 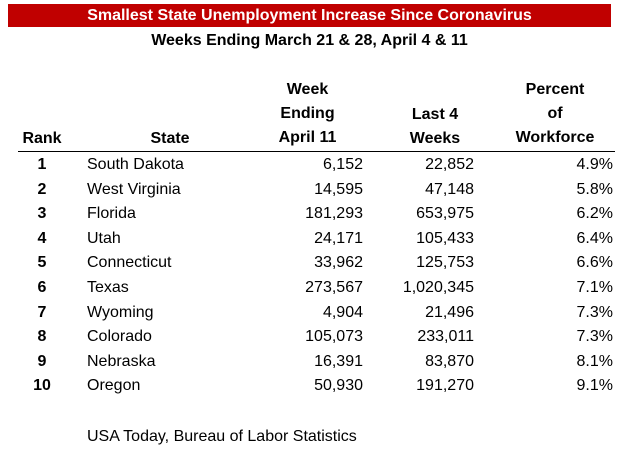 I want to click on table-row: 5 Connecticut 33,962 125,753 6.6%, so click(x=309, y=263).